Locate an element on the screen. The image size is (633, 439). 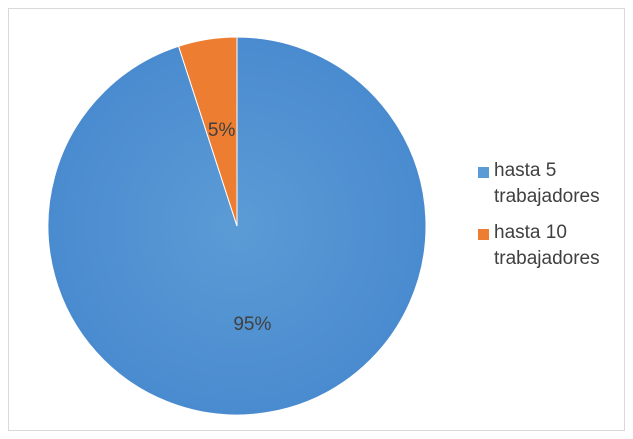
legend-item-1: hasta 10 trabajadores is located at coordinates (549, 246).